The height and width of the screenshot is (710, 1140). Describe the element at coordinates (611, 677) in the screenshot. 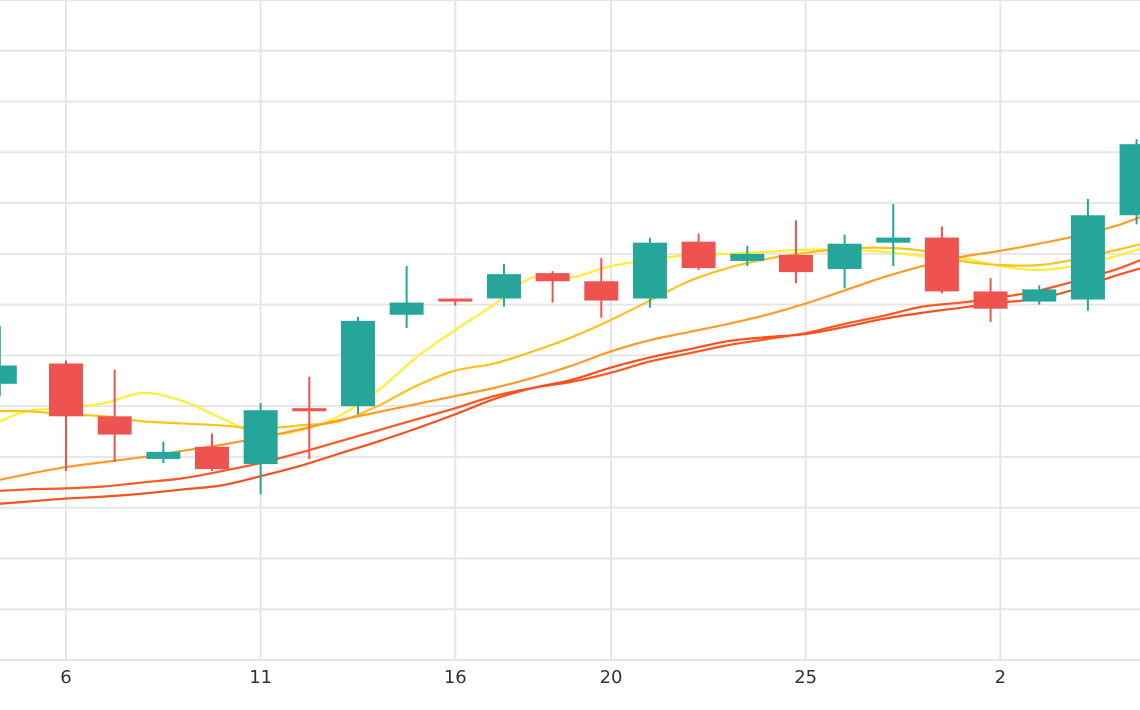

I see `x-tick-label: 20` at that location.